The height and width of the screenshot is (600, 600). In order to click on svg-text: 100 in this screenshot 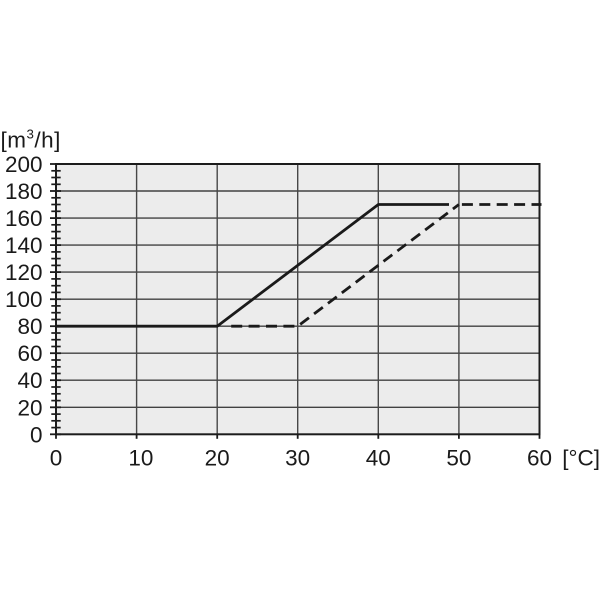, I will do `click(24, 299)`.